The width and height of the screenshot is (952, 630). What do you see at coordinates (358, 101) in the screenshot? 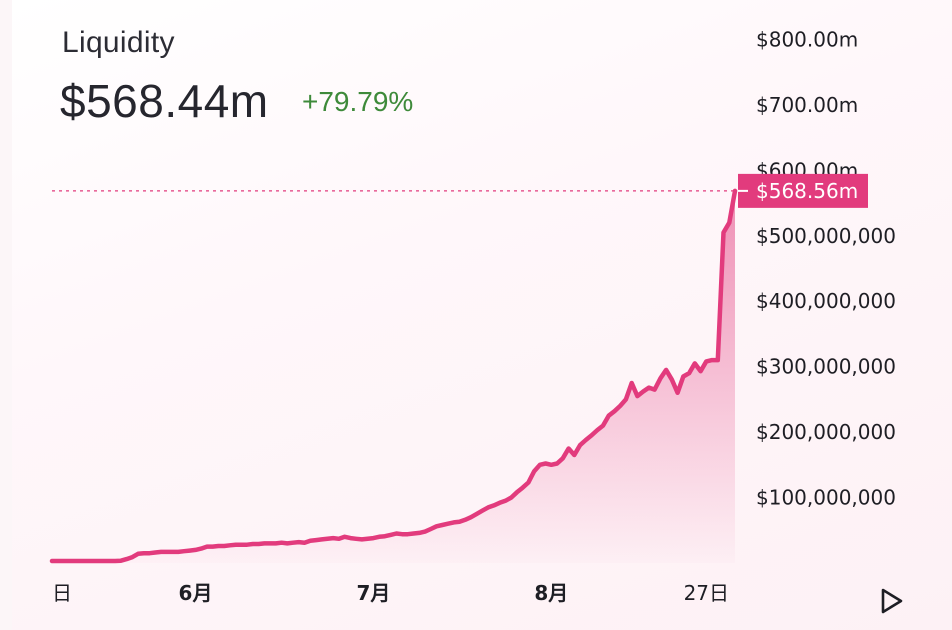
I see `metric-change: +79.79%` at bounding box center [358, 101].